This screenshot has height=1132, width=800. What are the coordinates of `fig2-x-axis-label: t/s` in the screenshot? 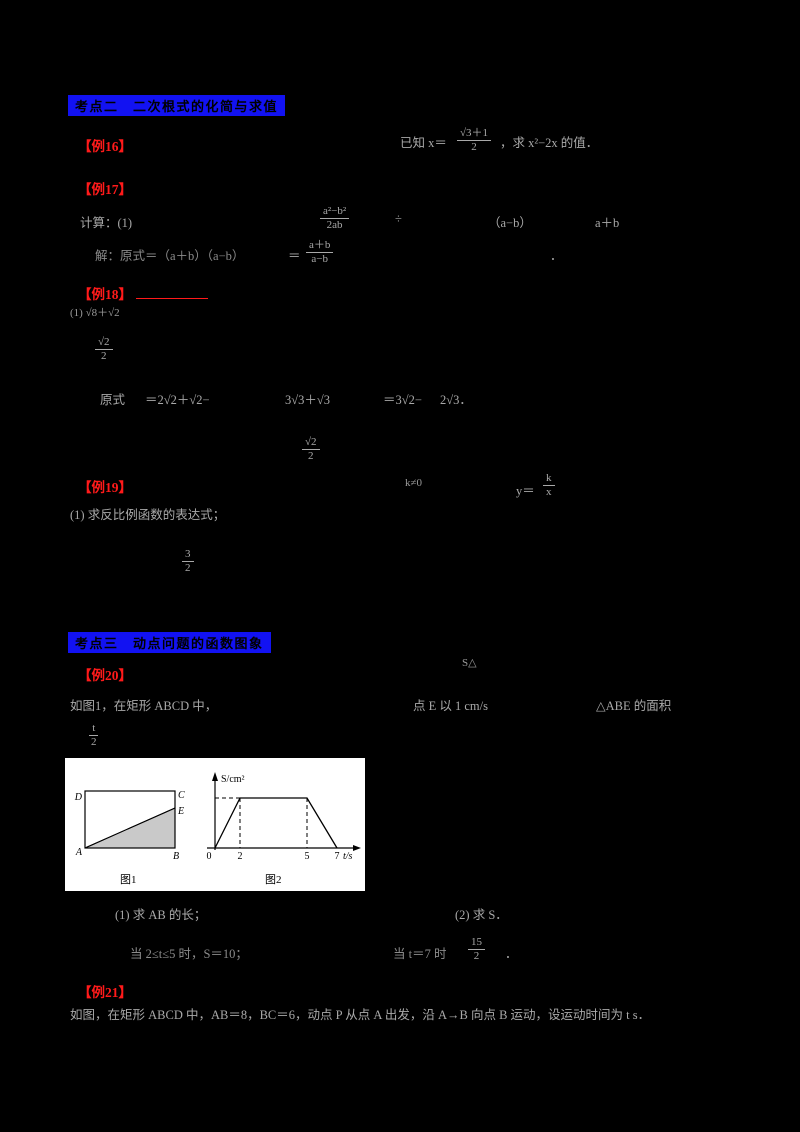 It's located at (348, 856).